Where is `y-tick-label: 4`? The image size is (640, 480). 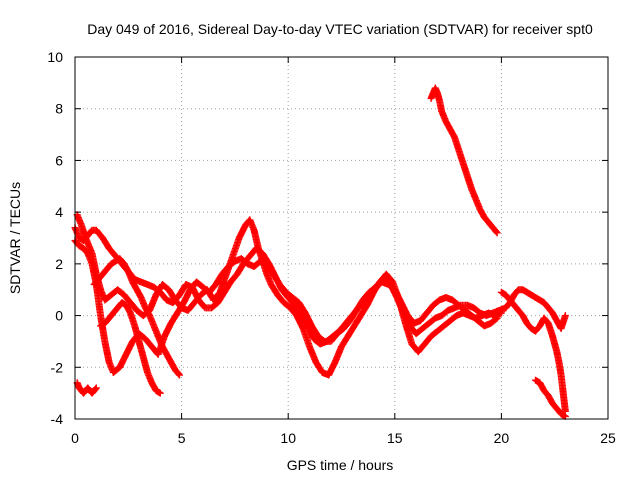
y-tick-label: 4 is located at coordinates (59, 212).